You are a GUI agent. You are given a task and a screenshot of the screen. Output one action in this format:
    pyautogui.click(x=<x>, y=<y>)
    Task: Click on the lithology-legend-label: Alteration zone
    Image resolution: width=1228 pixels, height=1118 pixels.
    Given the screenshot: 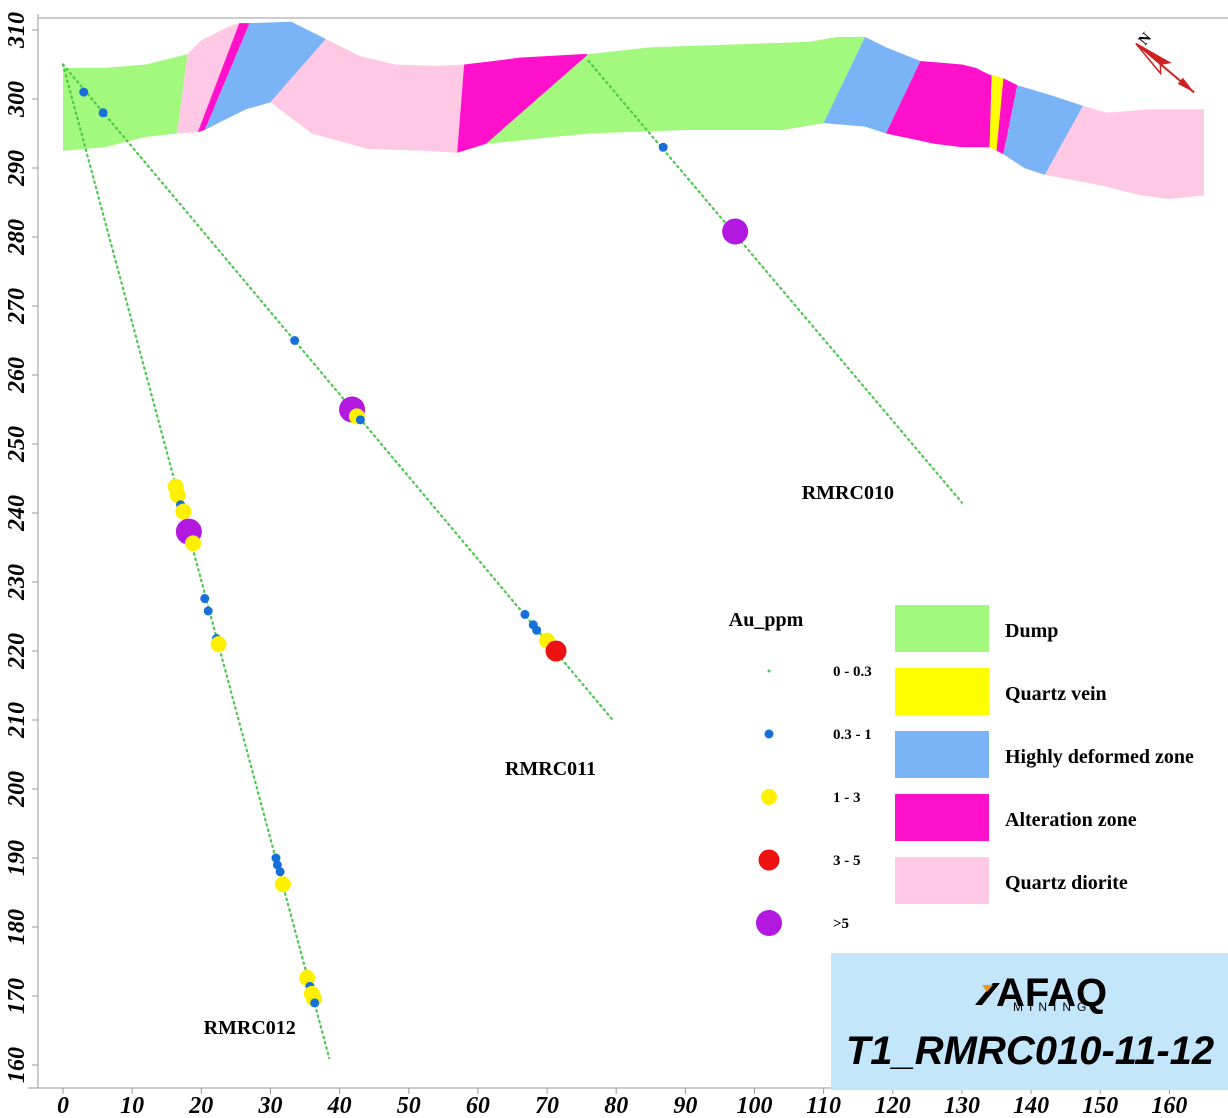 What is the action you would take?
    pyautogui.click(x=1071, y=820)
    